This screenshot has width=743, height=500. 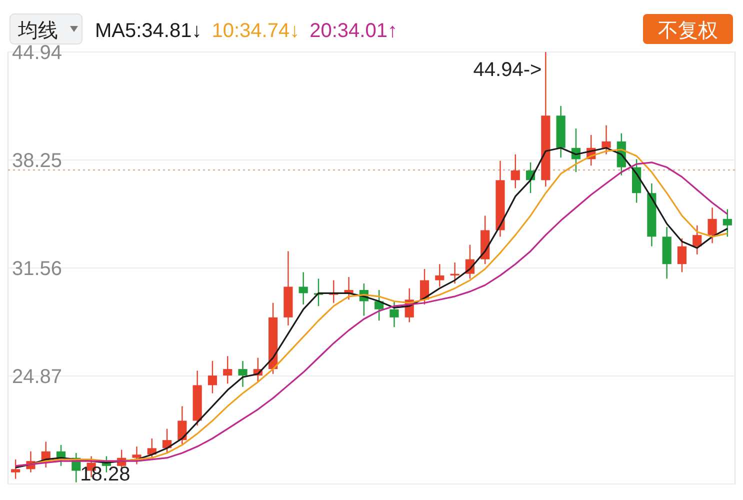 What do you see at coordinates (105, 474) in the screenshot?
I see `annotation: 18.28` at bounding box center [105, 474].